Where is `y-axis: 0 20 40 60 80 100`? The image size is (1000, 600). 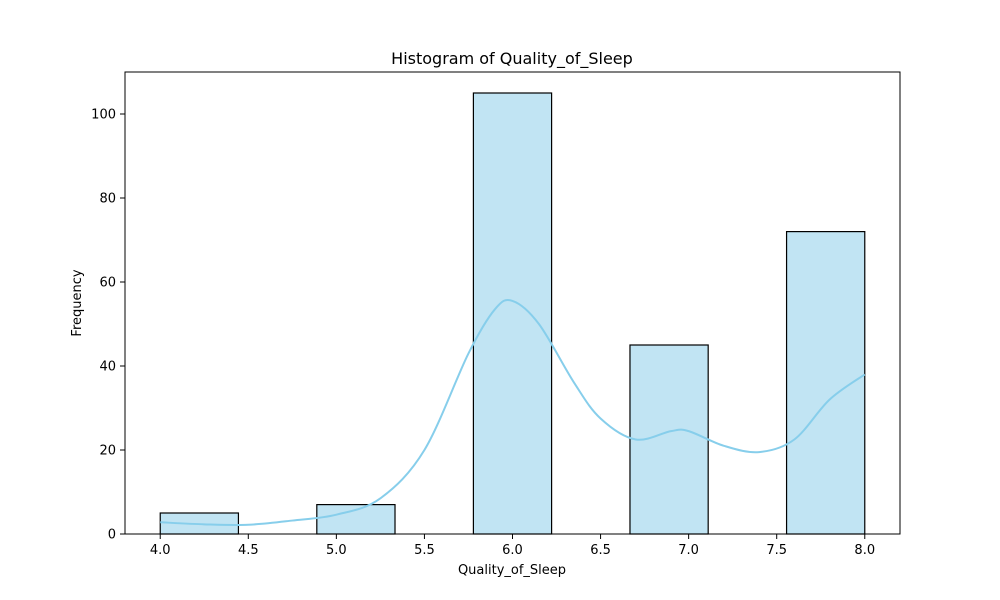 y-axis: 0 20 40 60 80 100 is located at coordinates (108, 325).